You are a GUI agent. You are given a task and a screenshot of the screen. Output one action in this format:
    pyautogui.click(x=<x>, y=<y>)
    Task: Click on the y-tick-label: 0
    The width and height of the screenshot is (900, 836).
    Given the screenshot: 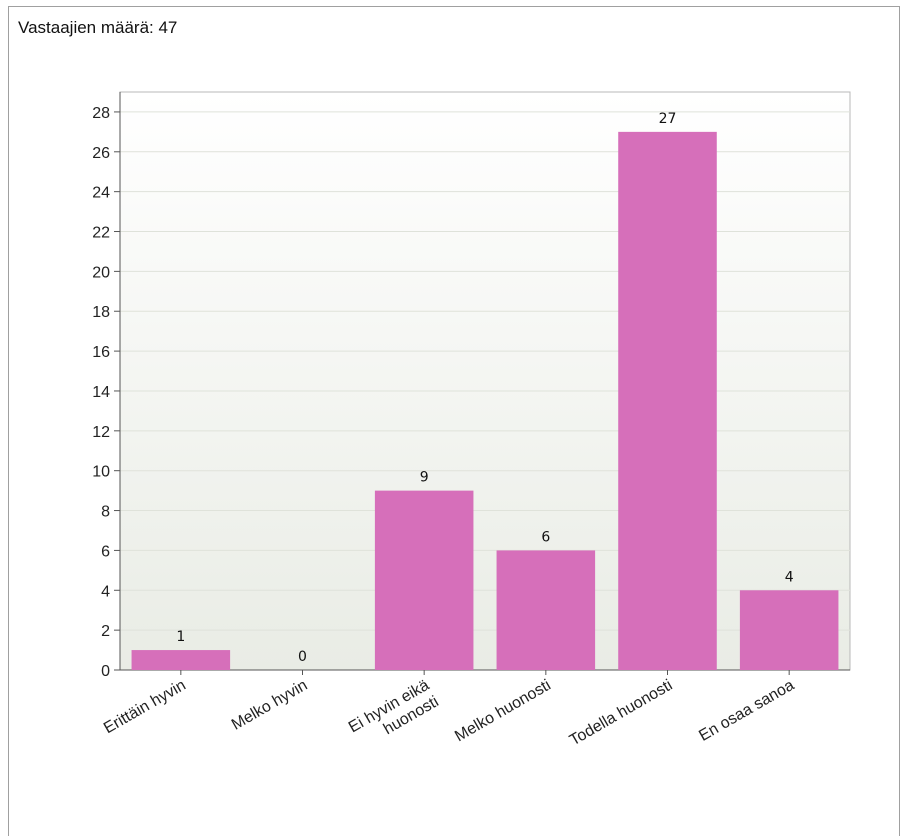 What is the action you would take?
    pyautogui.click(x=105, y=671)
    